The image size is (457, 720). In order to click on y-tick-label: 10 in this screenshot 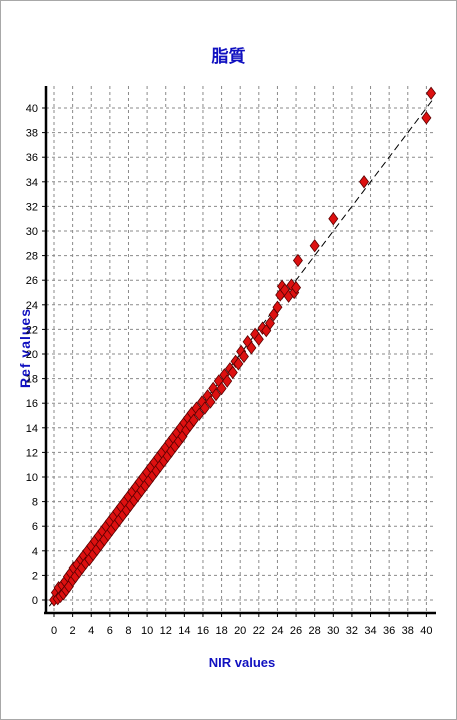, I will do `click(32, 478)`.